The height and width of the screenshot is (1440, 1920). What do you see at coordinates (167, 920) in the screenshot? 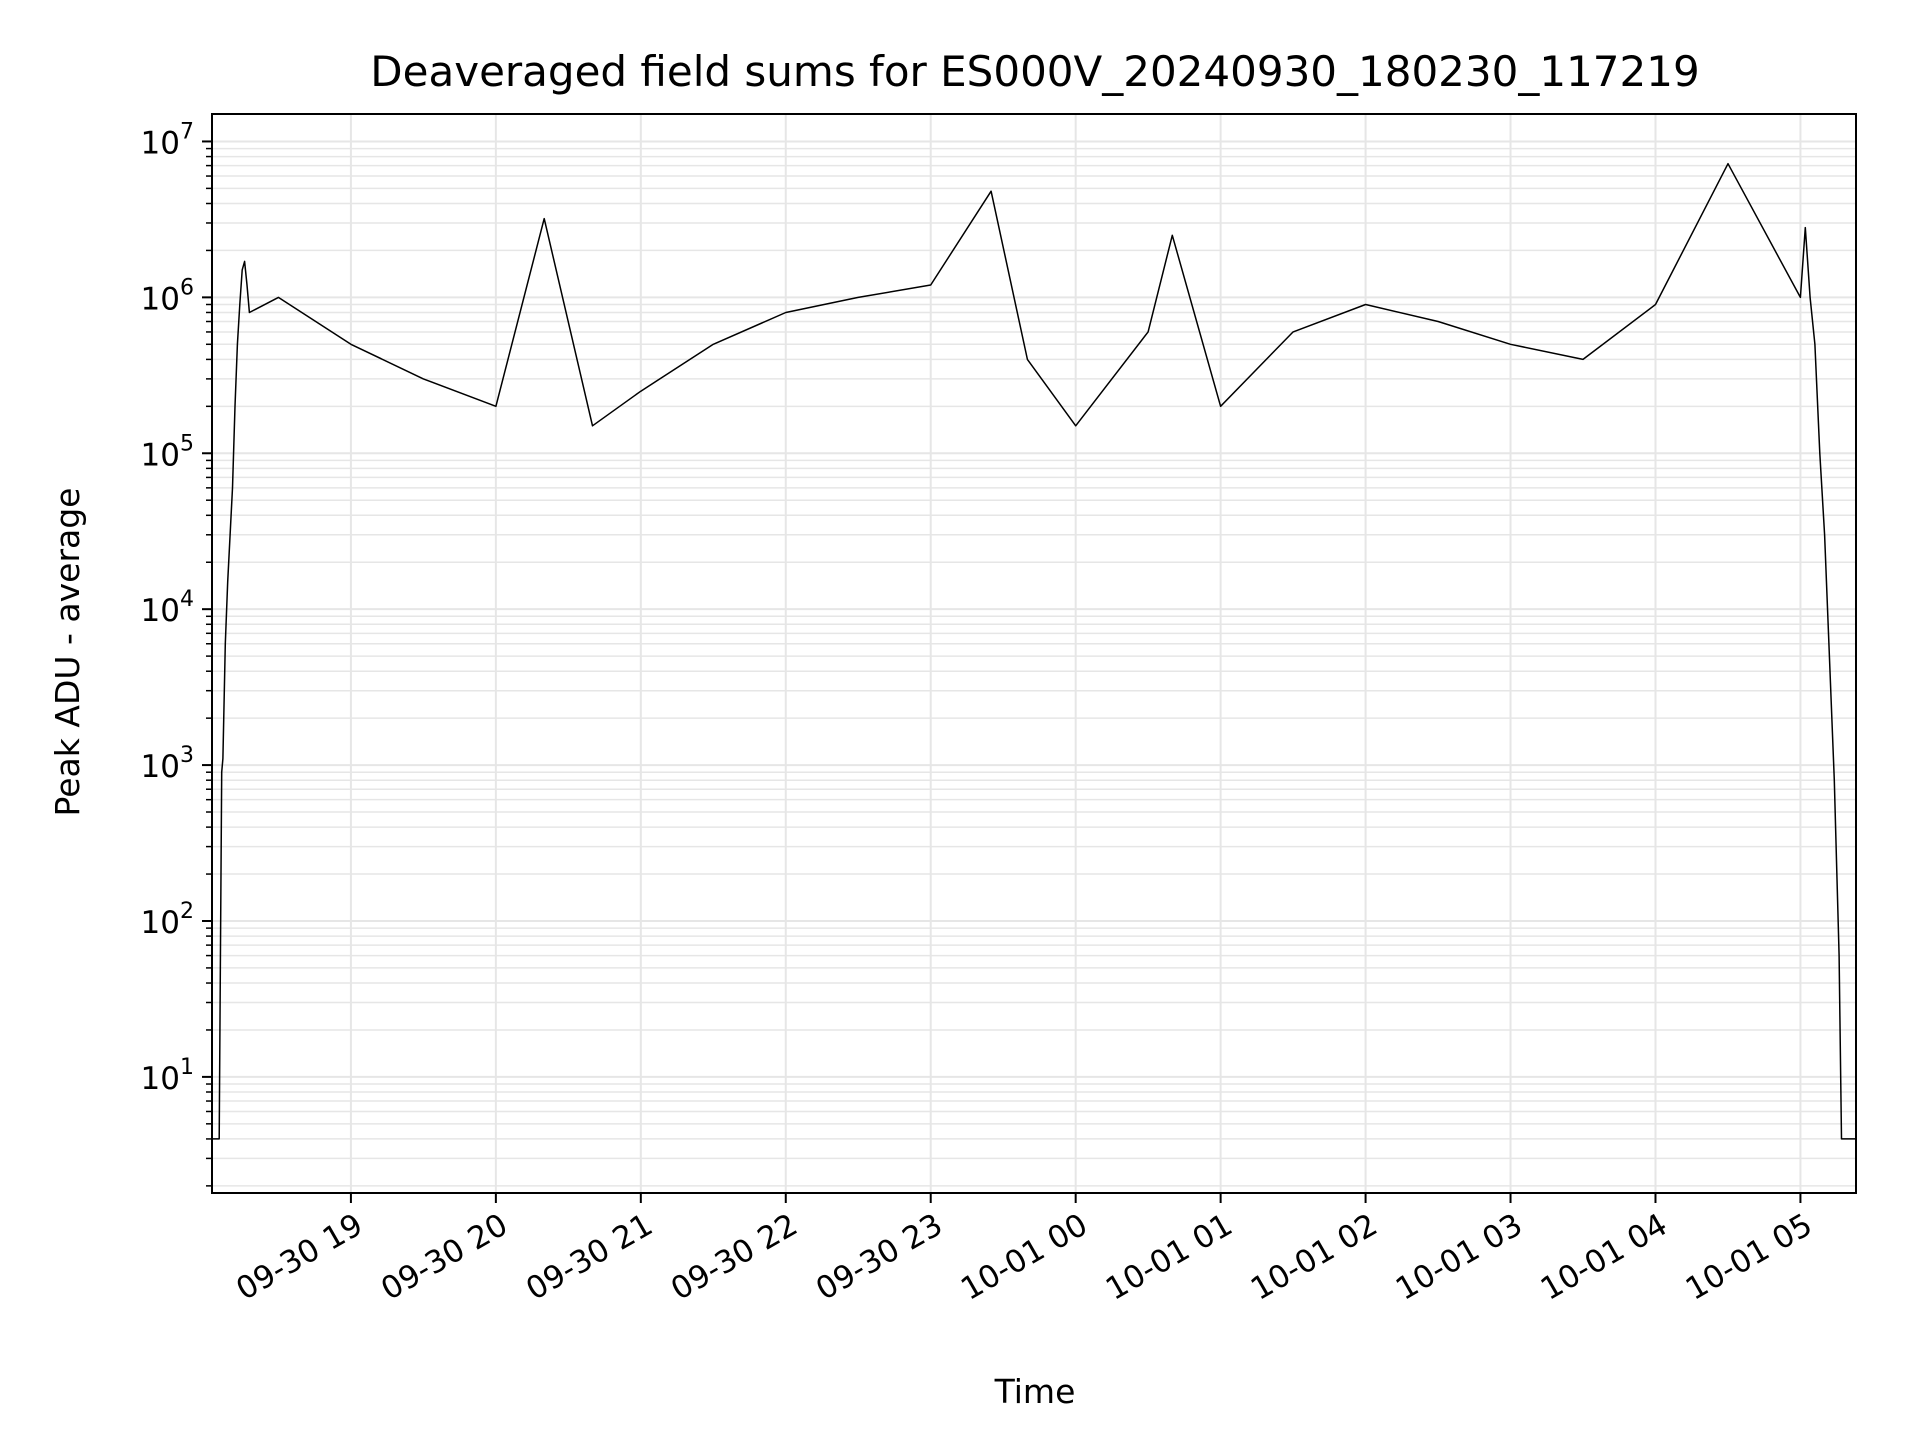
I see `y-tick-label: 10²` at bounding box center [167, 920].